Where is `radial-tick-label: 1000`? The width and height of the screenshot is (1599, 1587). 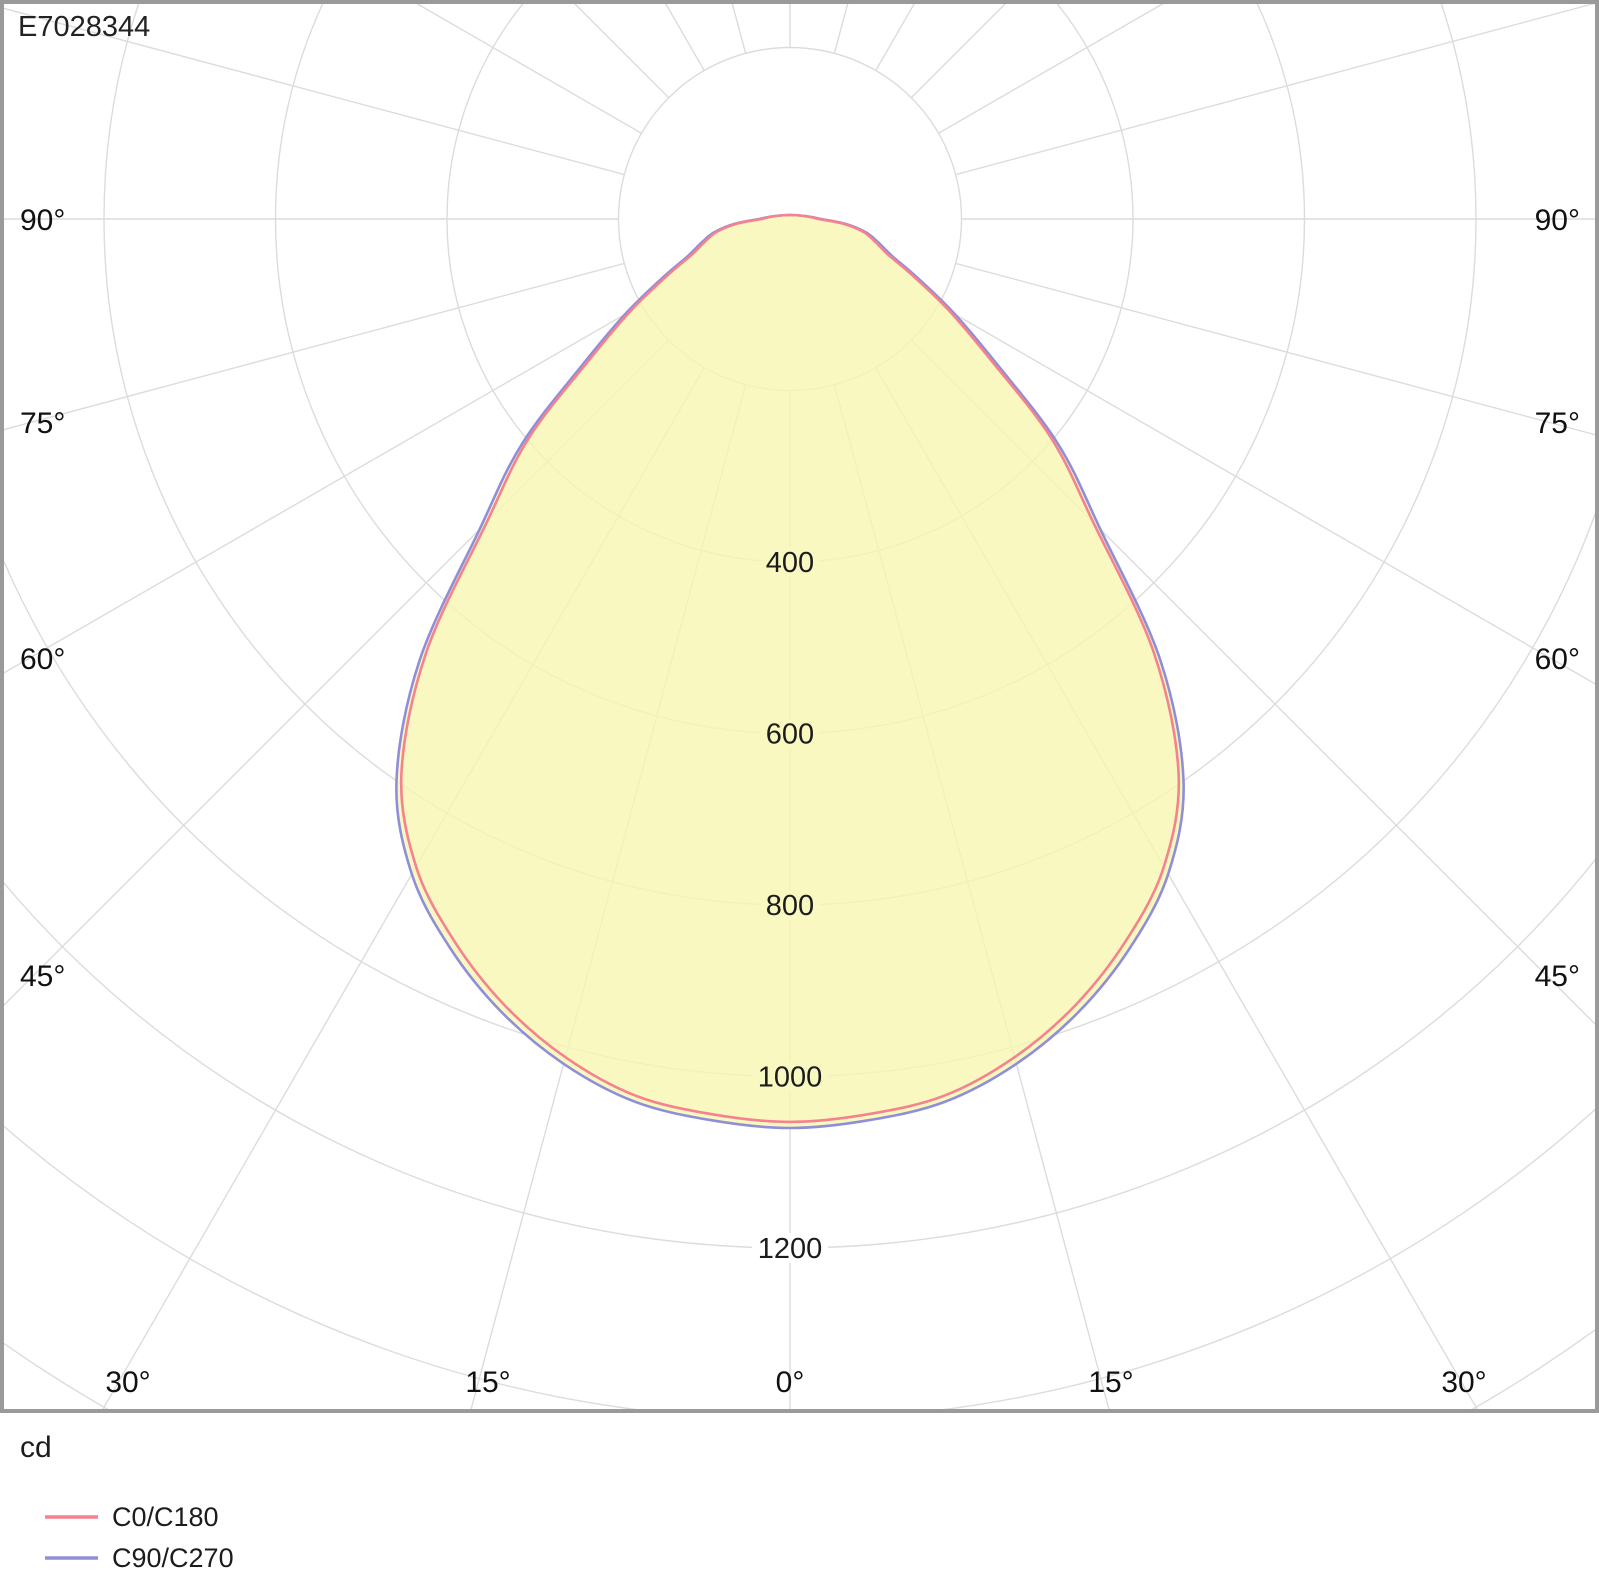
radial-tick-label: 1000 is located at coordinates (790, 1078).